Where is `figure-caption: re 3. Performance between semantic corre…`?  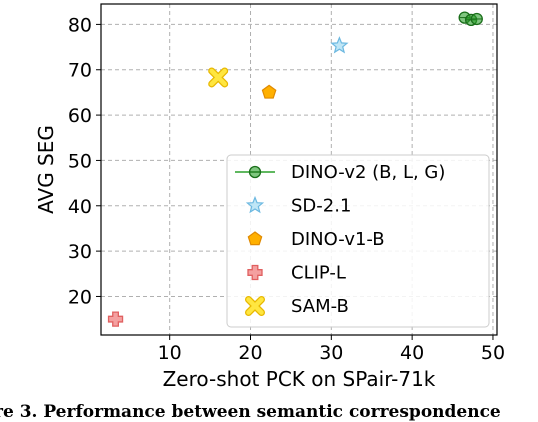
figure-caption: re 3. Performance between semantic corre… is located at coordinates (250, 412).